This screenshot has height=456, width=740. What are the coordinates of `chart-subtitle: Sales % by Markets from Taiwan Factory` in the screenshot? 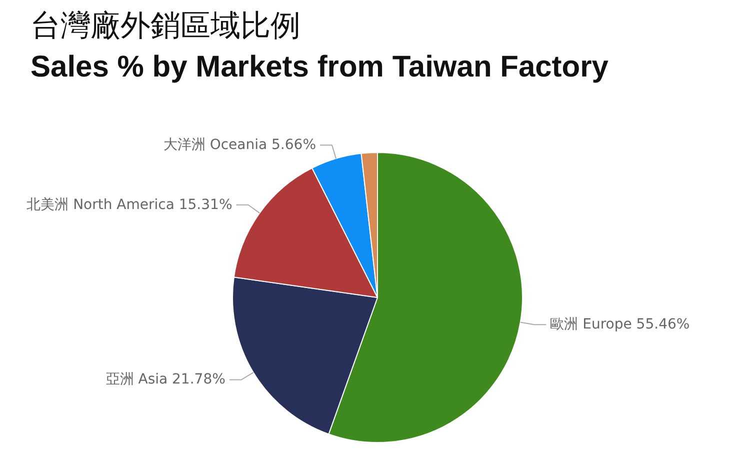 It's located at (319, 67).